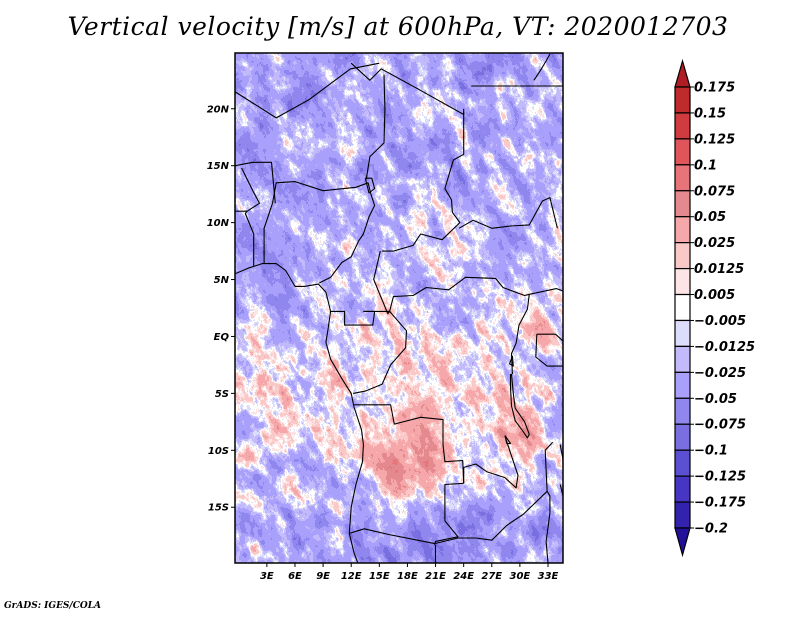 The image size is (800, 618). I want to click on x-axis-ticks: 3E 6E 9E 12E 15E 18E 21E 24E 27E 30E 33E, so click(409, 572).